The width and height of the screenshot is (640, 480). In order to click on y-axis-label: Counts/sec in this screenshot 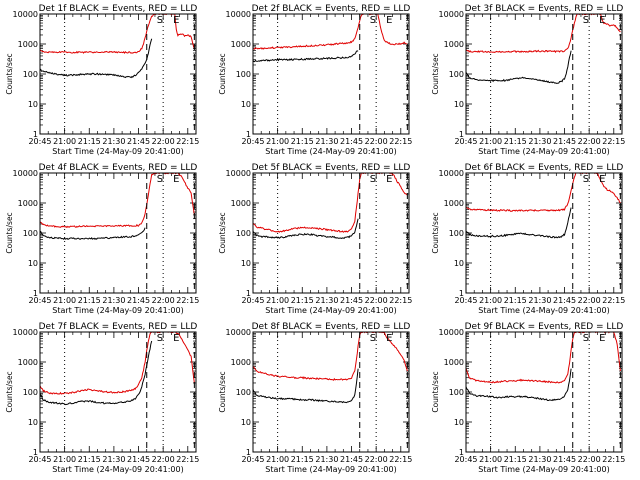, I will do `click(9, 73)`.